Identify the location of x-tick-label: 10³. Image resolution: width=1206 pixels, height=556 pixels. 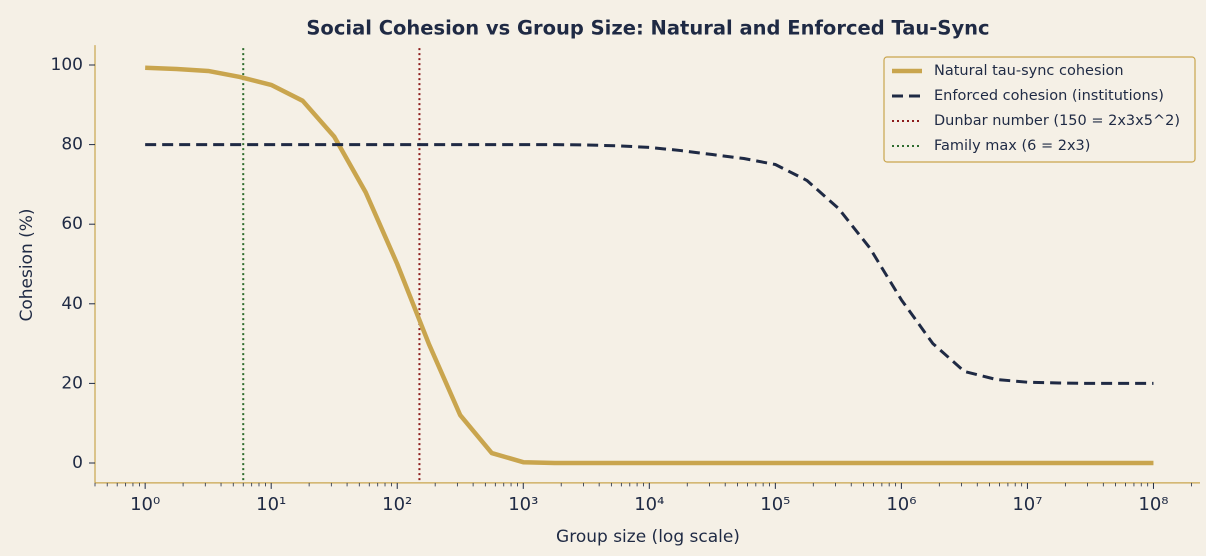
(523, 504).